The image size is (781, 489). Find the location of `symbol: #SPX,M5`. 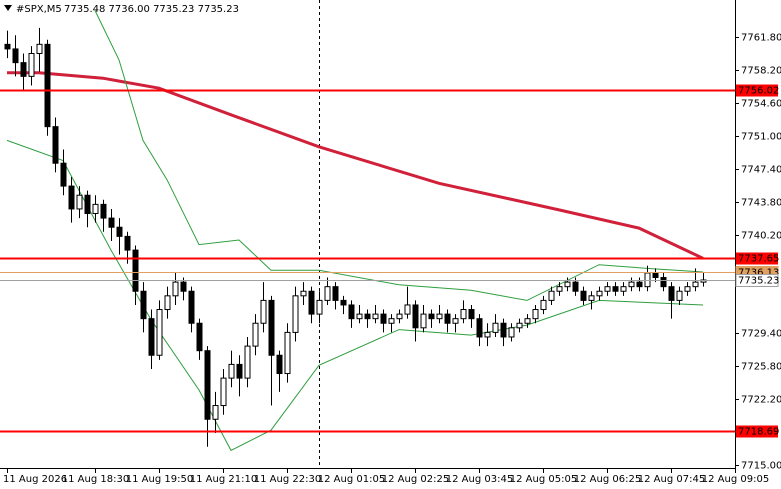

symbol: #SPX,M5 is located at coordinates (39, 9).